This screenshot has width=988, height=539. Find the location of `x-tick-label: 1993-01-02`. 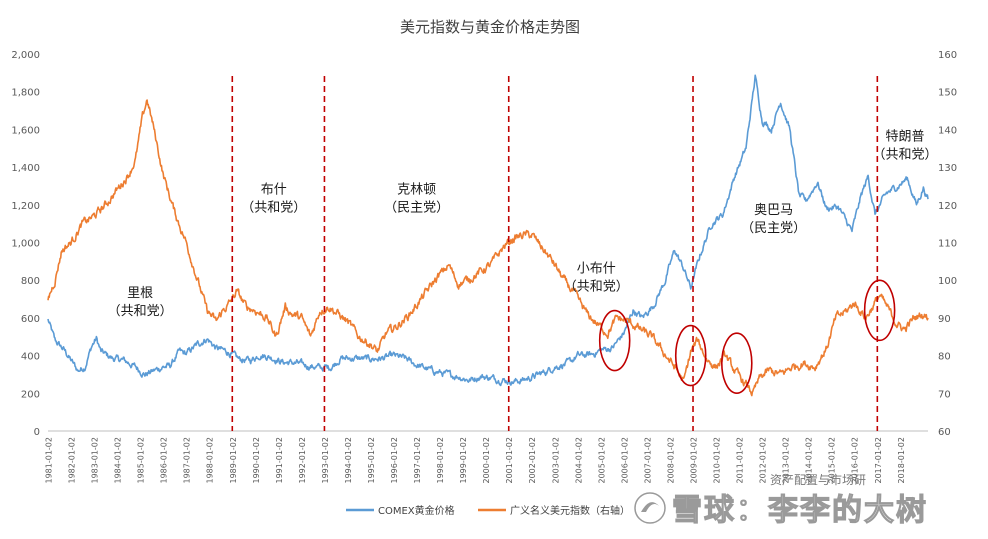

x-tick-label: 1993-01-02 is located at coordinates (325, 460).